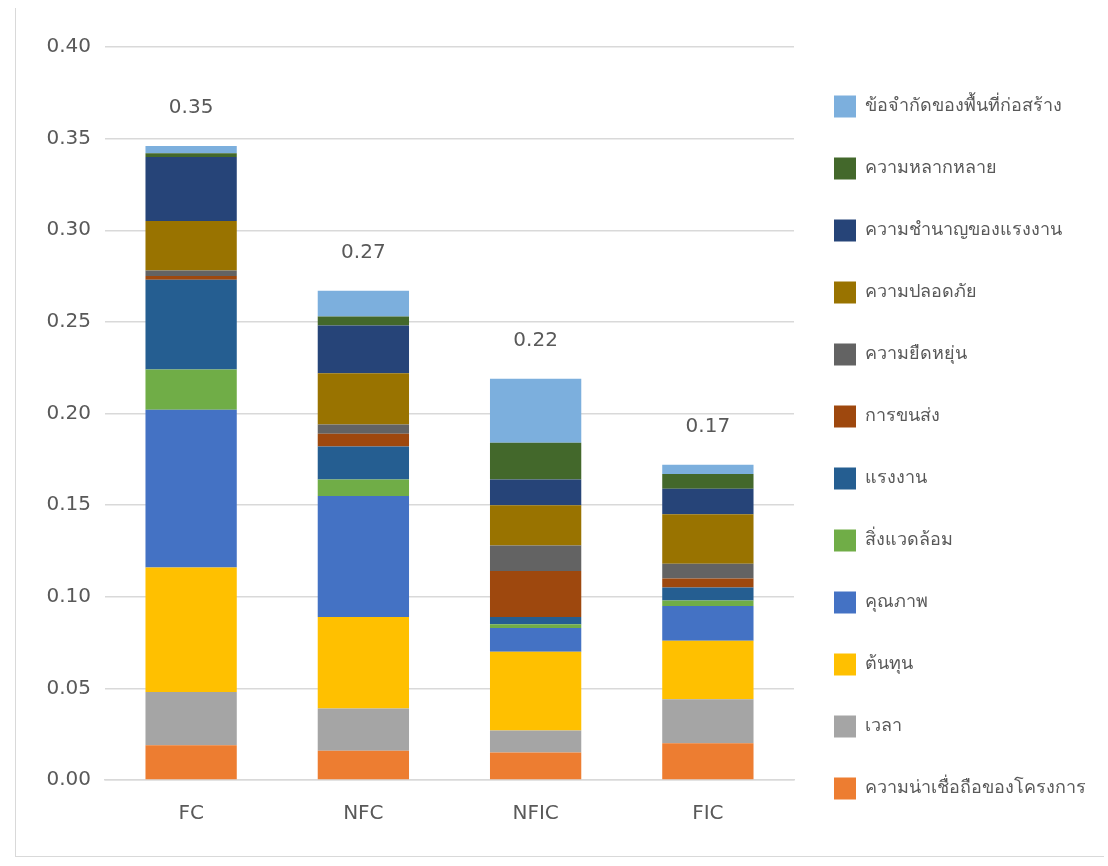  Describe the element at coordinates (921, 291) in the screenshot. I see `legend-label: ความปลอดภัย` at that location.